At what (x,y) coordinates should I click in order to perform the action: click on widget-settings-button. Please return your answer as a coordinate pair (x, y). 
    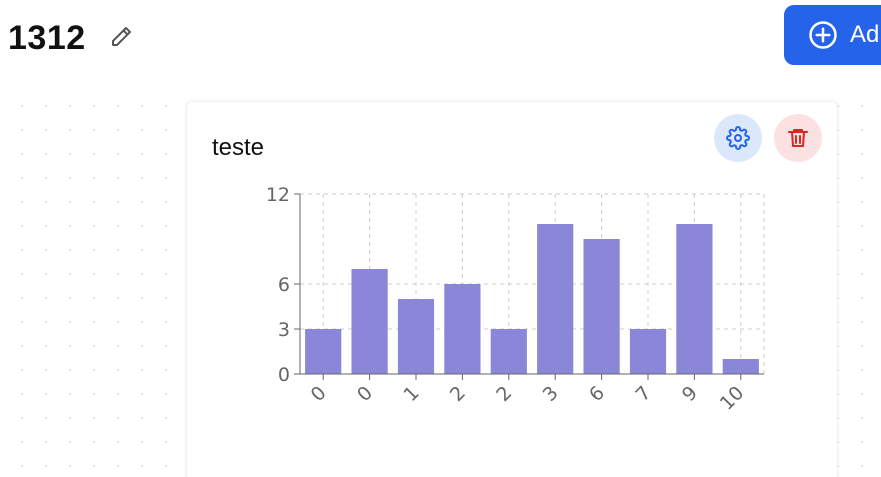
    Looking at the image, I should click on (738, 138).